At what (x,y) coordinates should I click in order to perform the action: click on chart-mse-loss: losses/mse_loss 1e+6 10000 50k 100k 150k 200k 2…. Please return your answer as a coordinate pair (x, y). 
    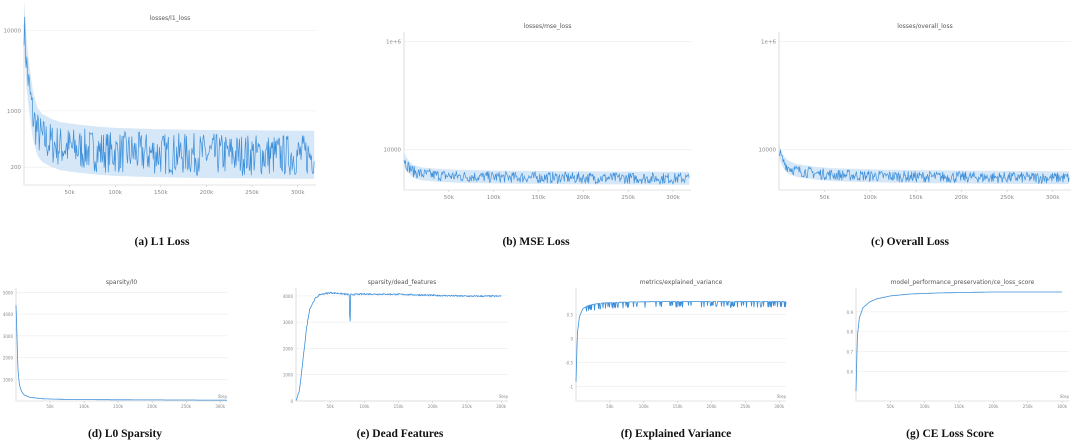
    Looking at the image, I should click on (532, 115).